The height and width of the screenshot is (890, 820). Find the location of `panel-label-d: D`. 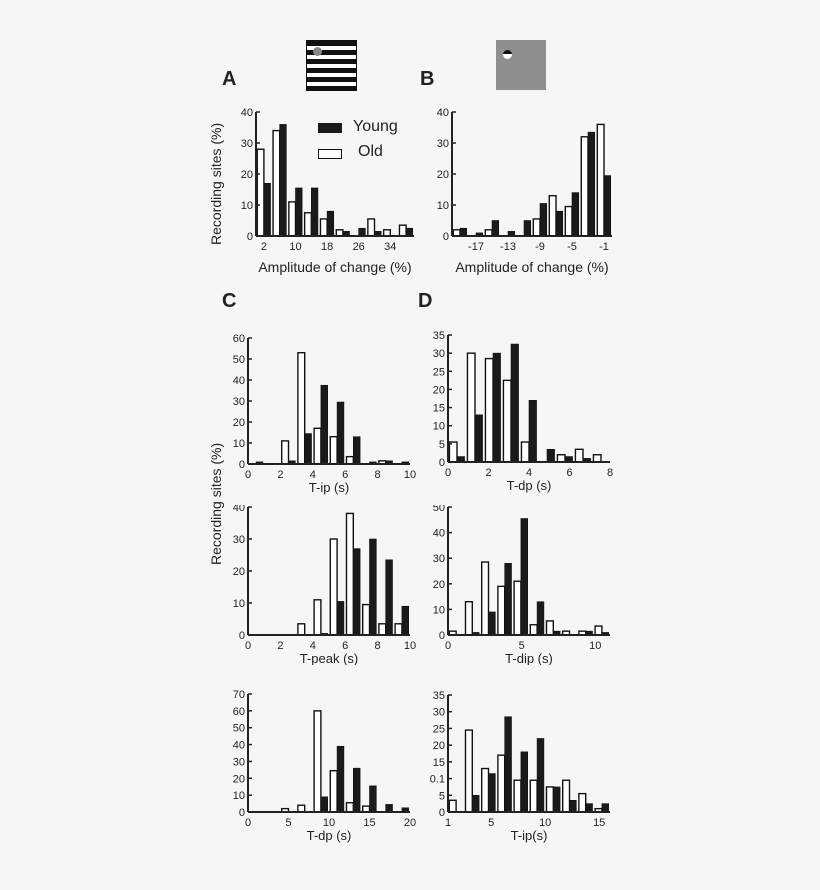

panel-label-d: D is located at coordinates (425, 301).